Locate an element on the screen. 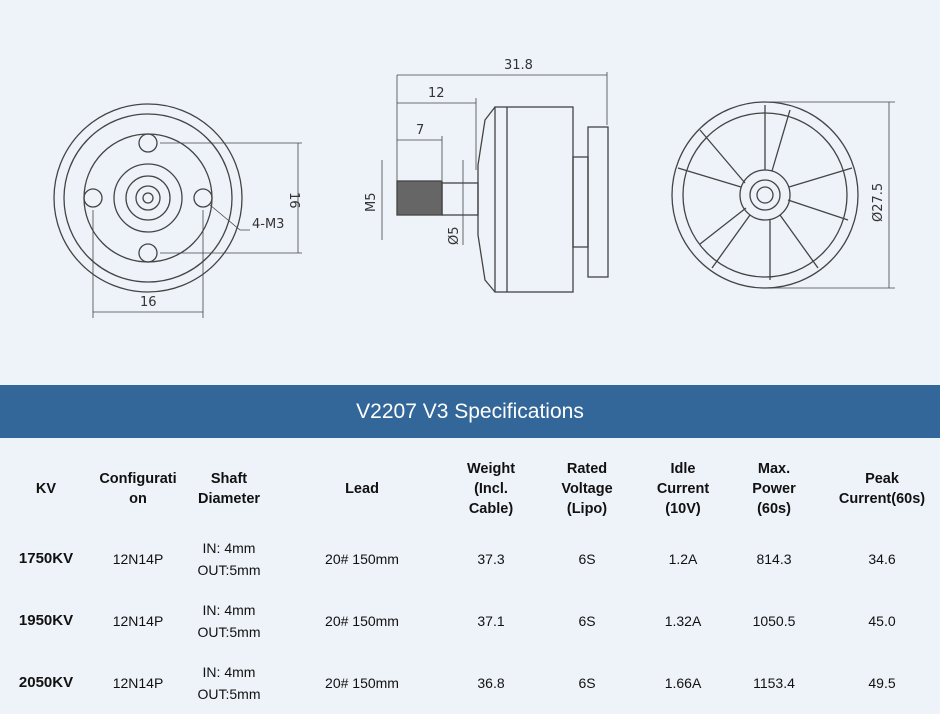 Image resolution: width=940 pixels, height=714 pixels. shaft-diameter-label: Ø5 is located at coordinates (454, 235).